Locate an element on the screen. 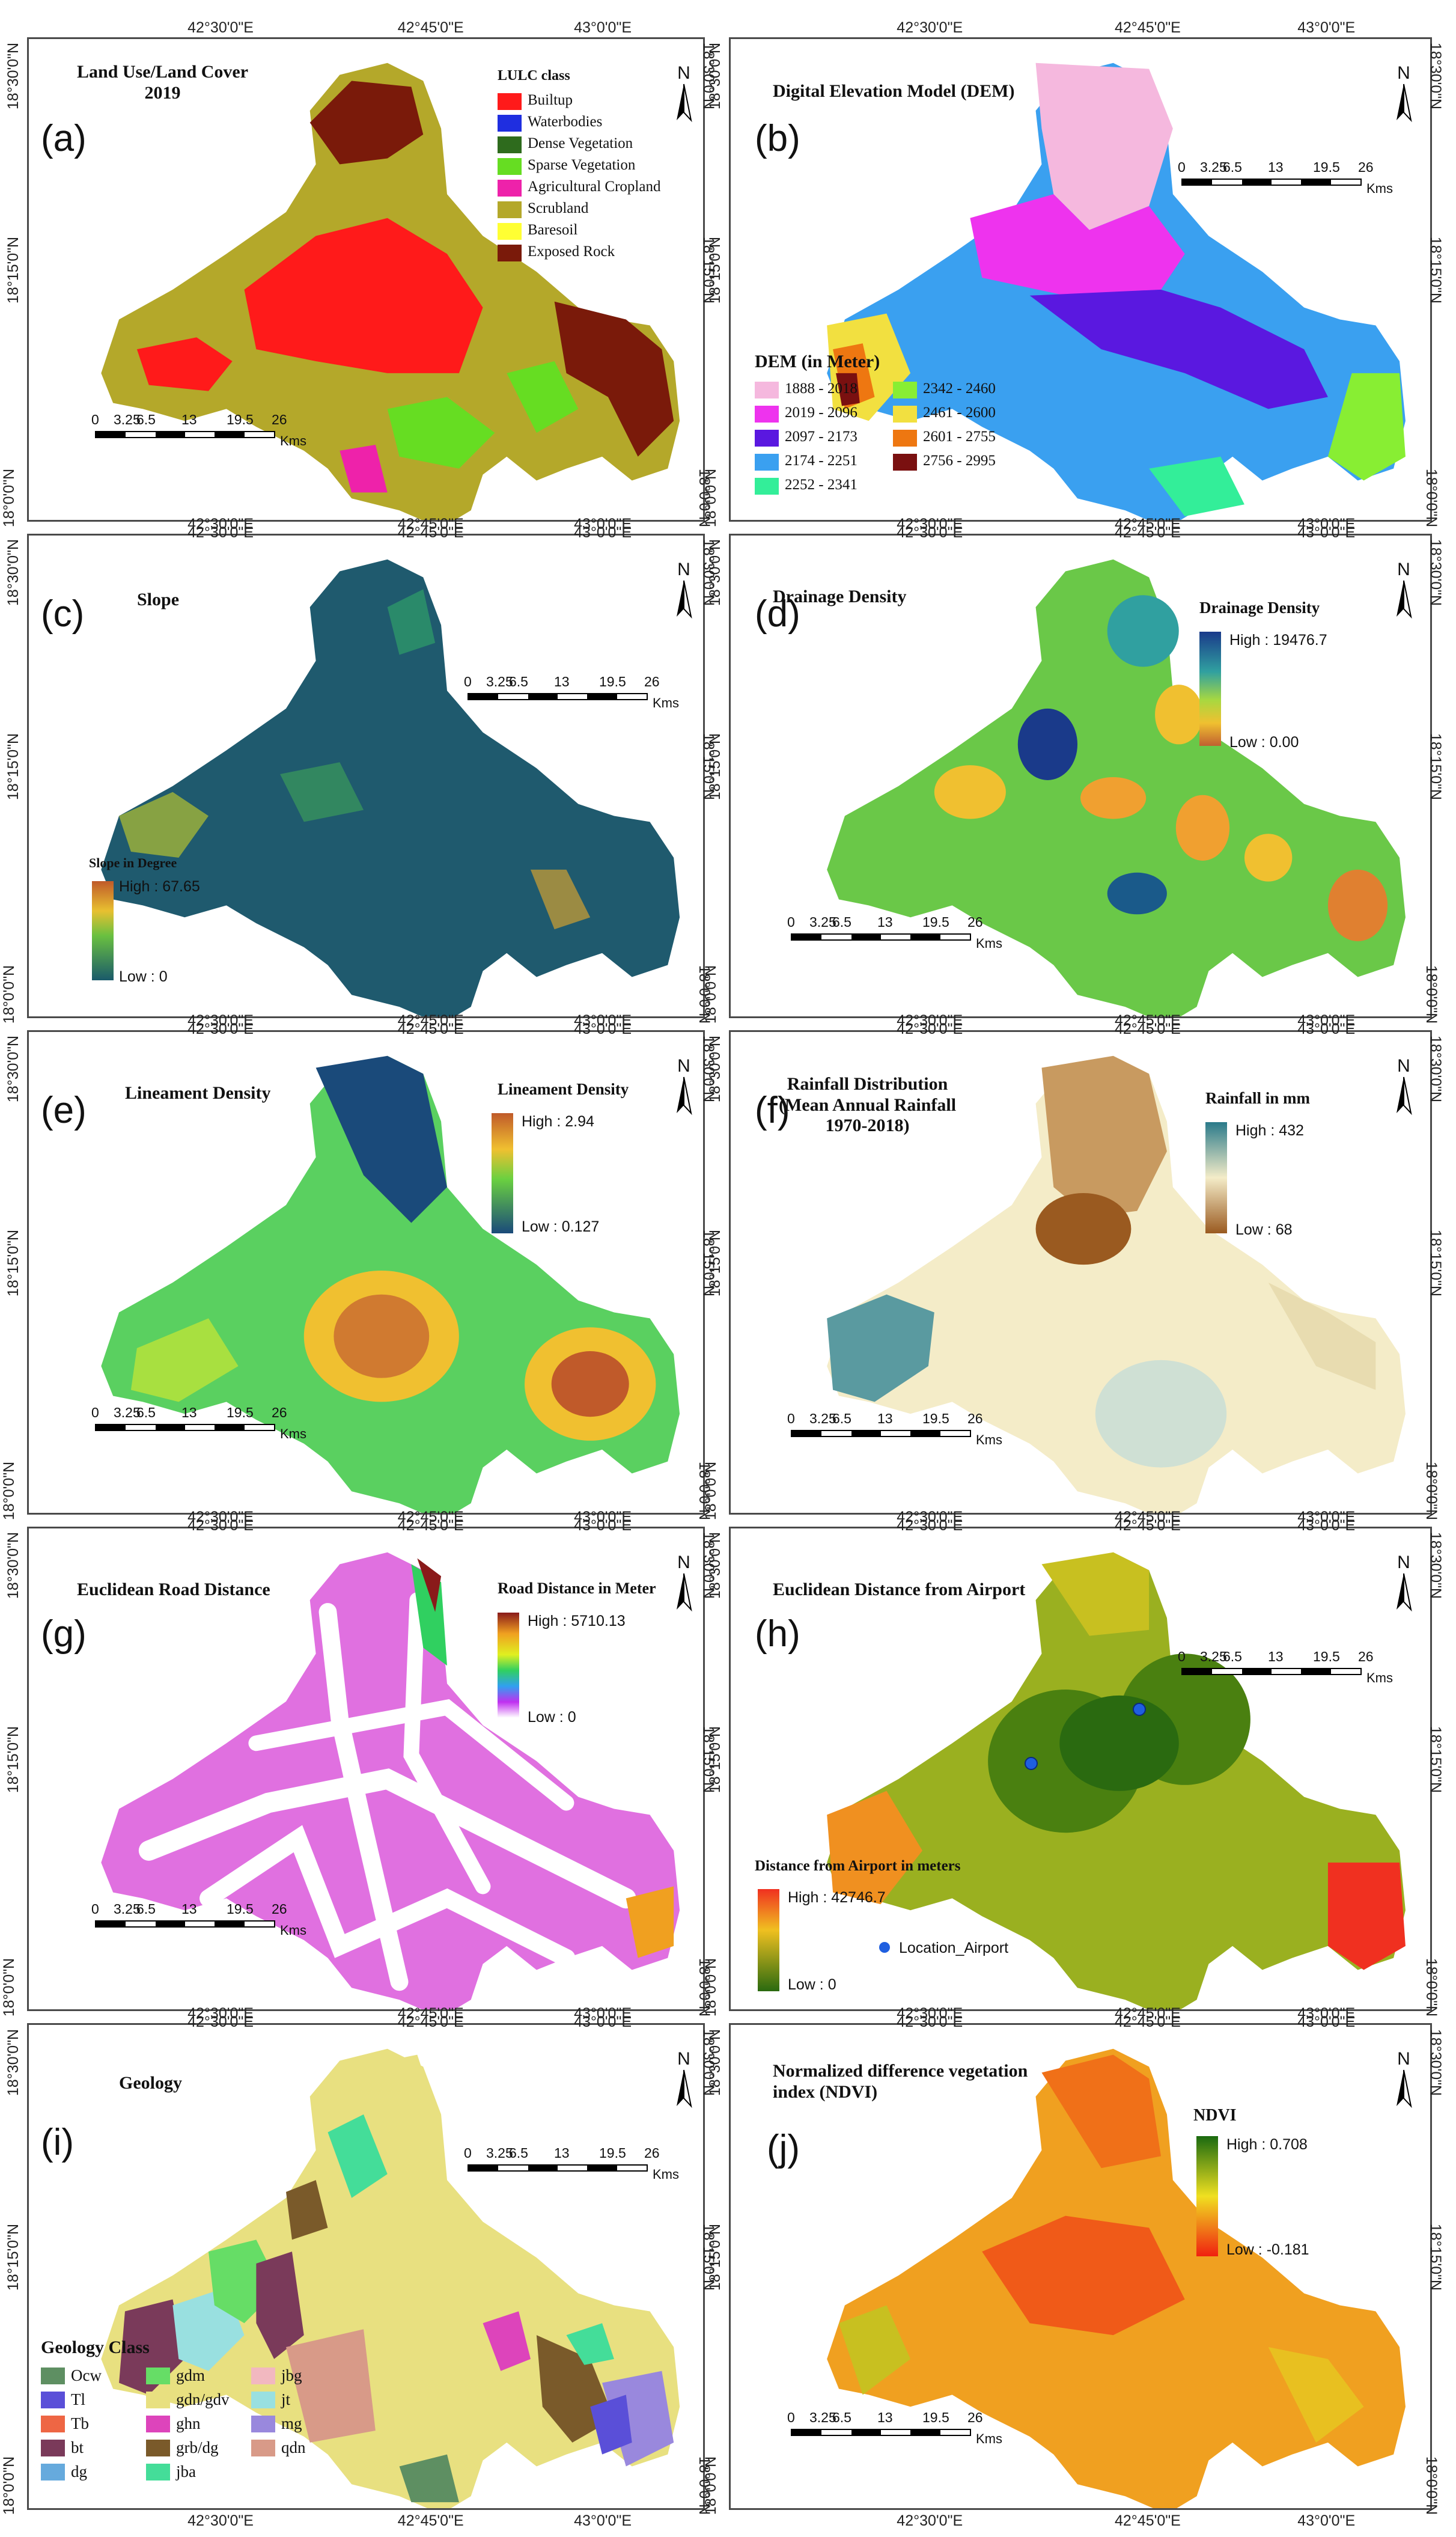  panel-title: Land Use/Land Cover 2019 is located at coordinates (163, 82).